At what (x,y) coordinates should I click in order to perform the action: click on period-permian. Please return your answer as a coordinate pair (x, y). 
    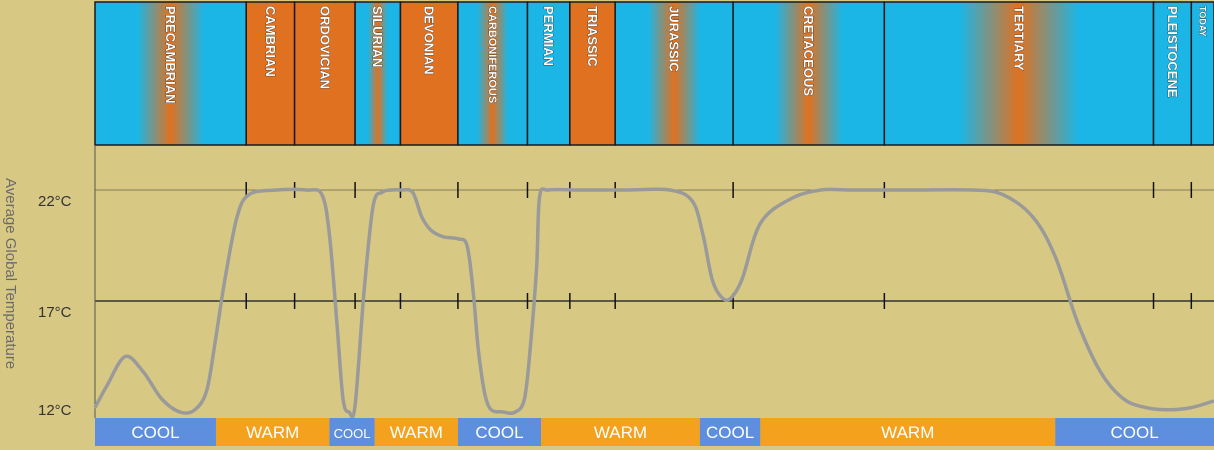
    Looking at the image, I should click on (548, 73).